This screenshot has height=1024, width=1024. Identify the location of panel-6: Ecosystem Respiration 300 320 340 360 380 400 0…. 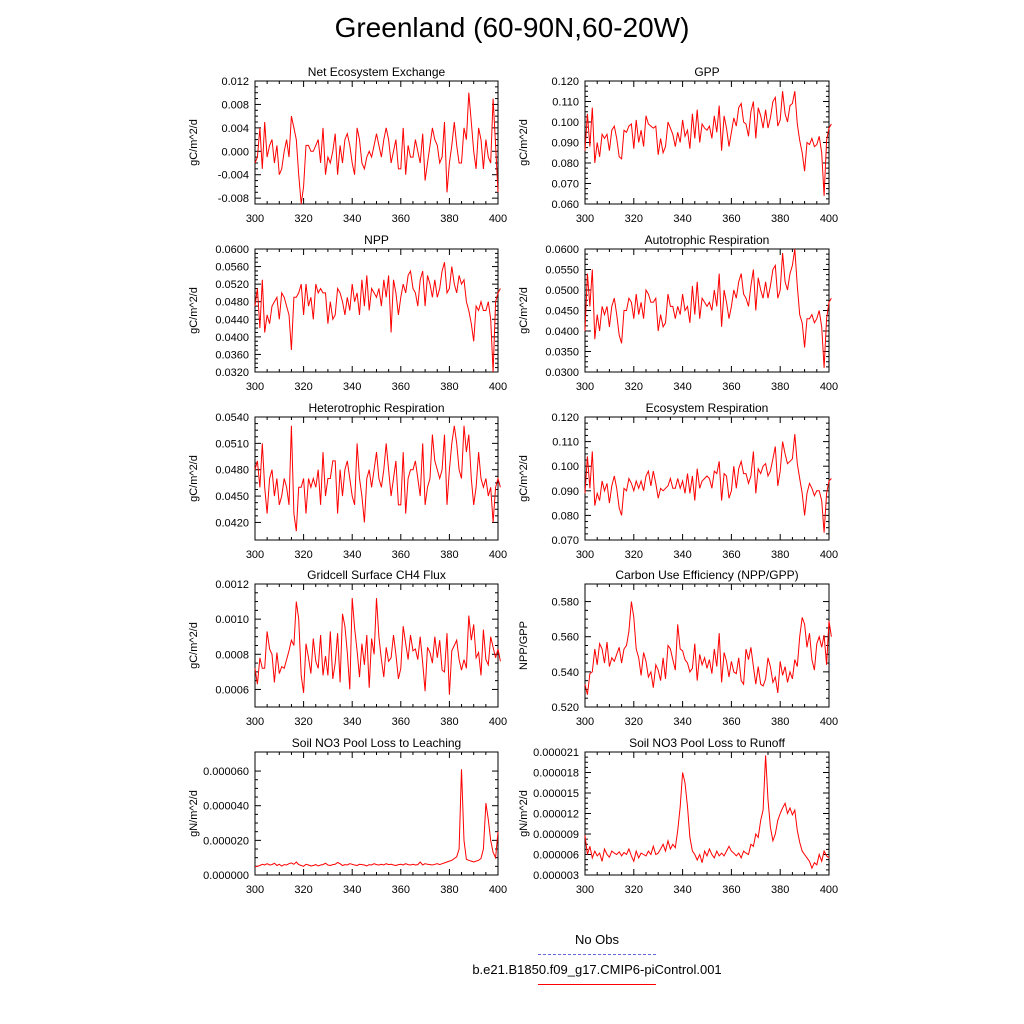
(678, 481).